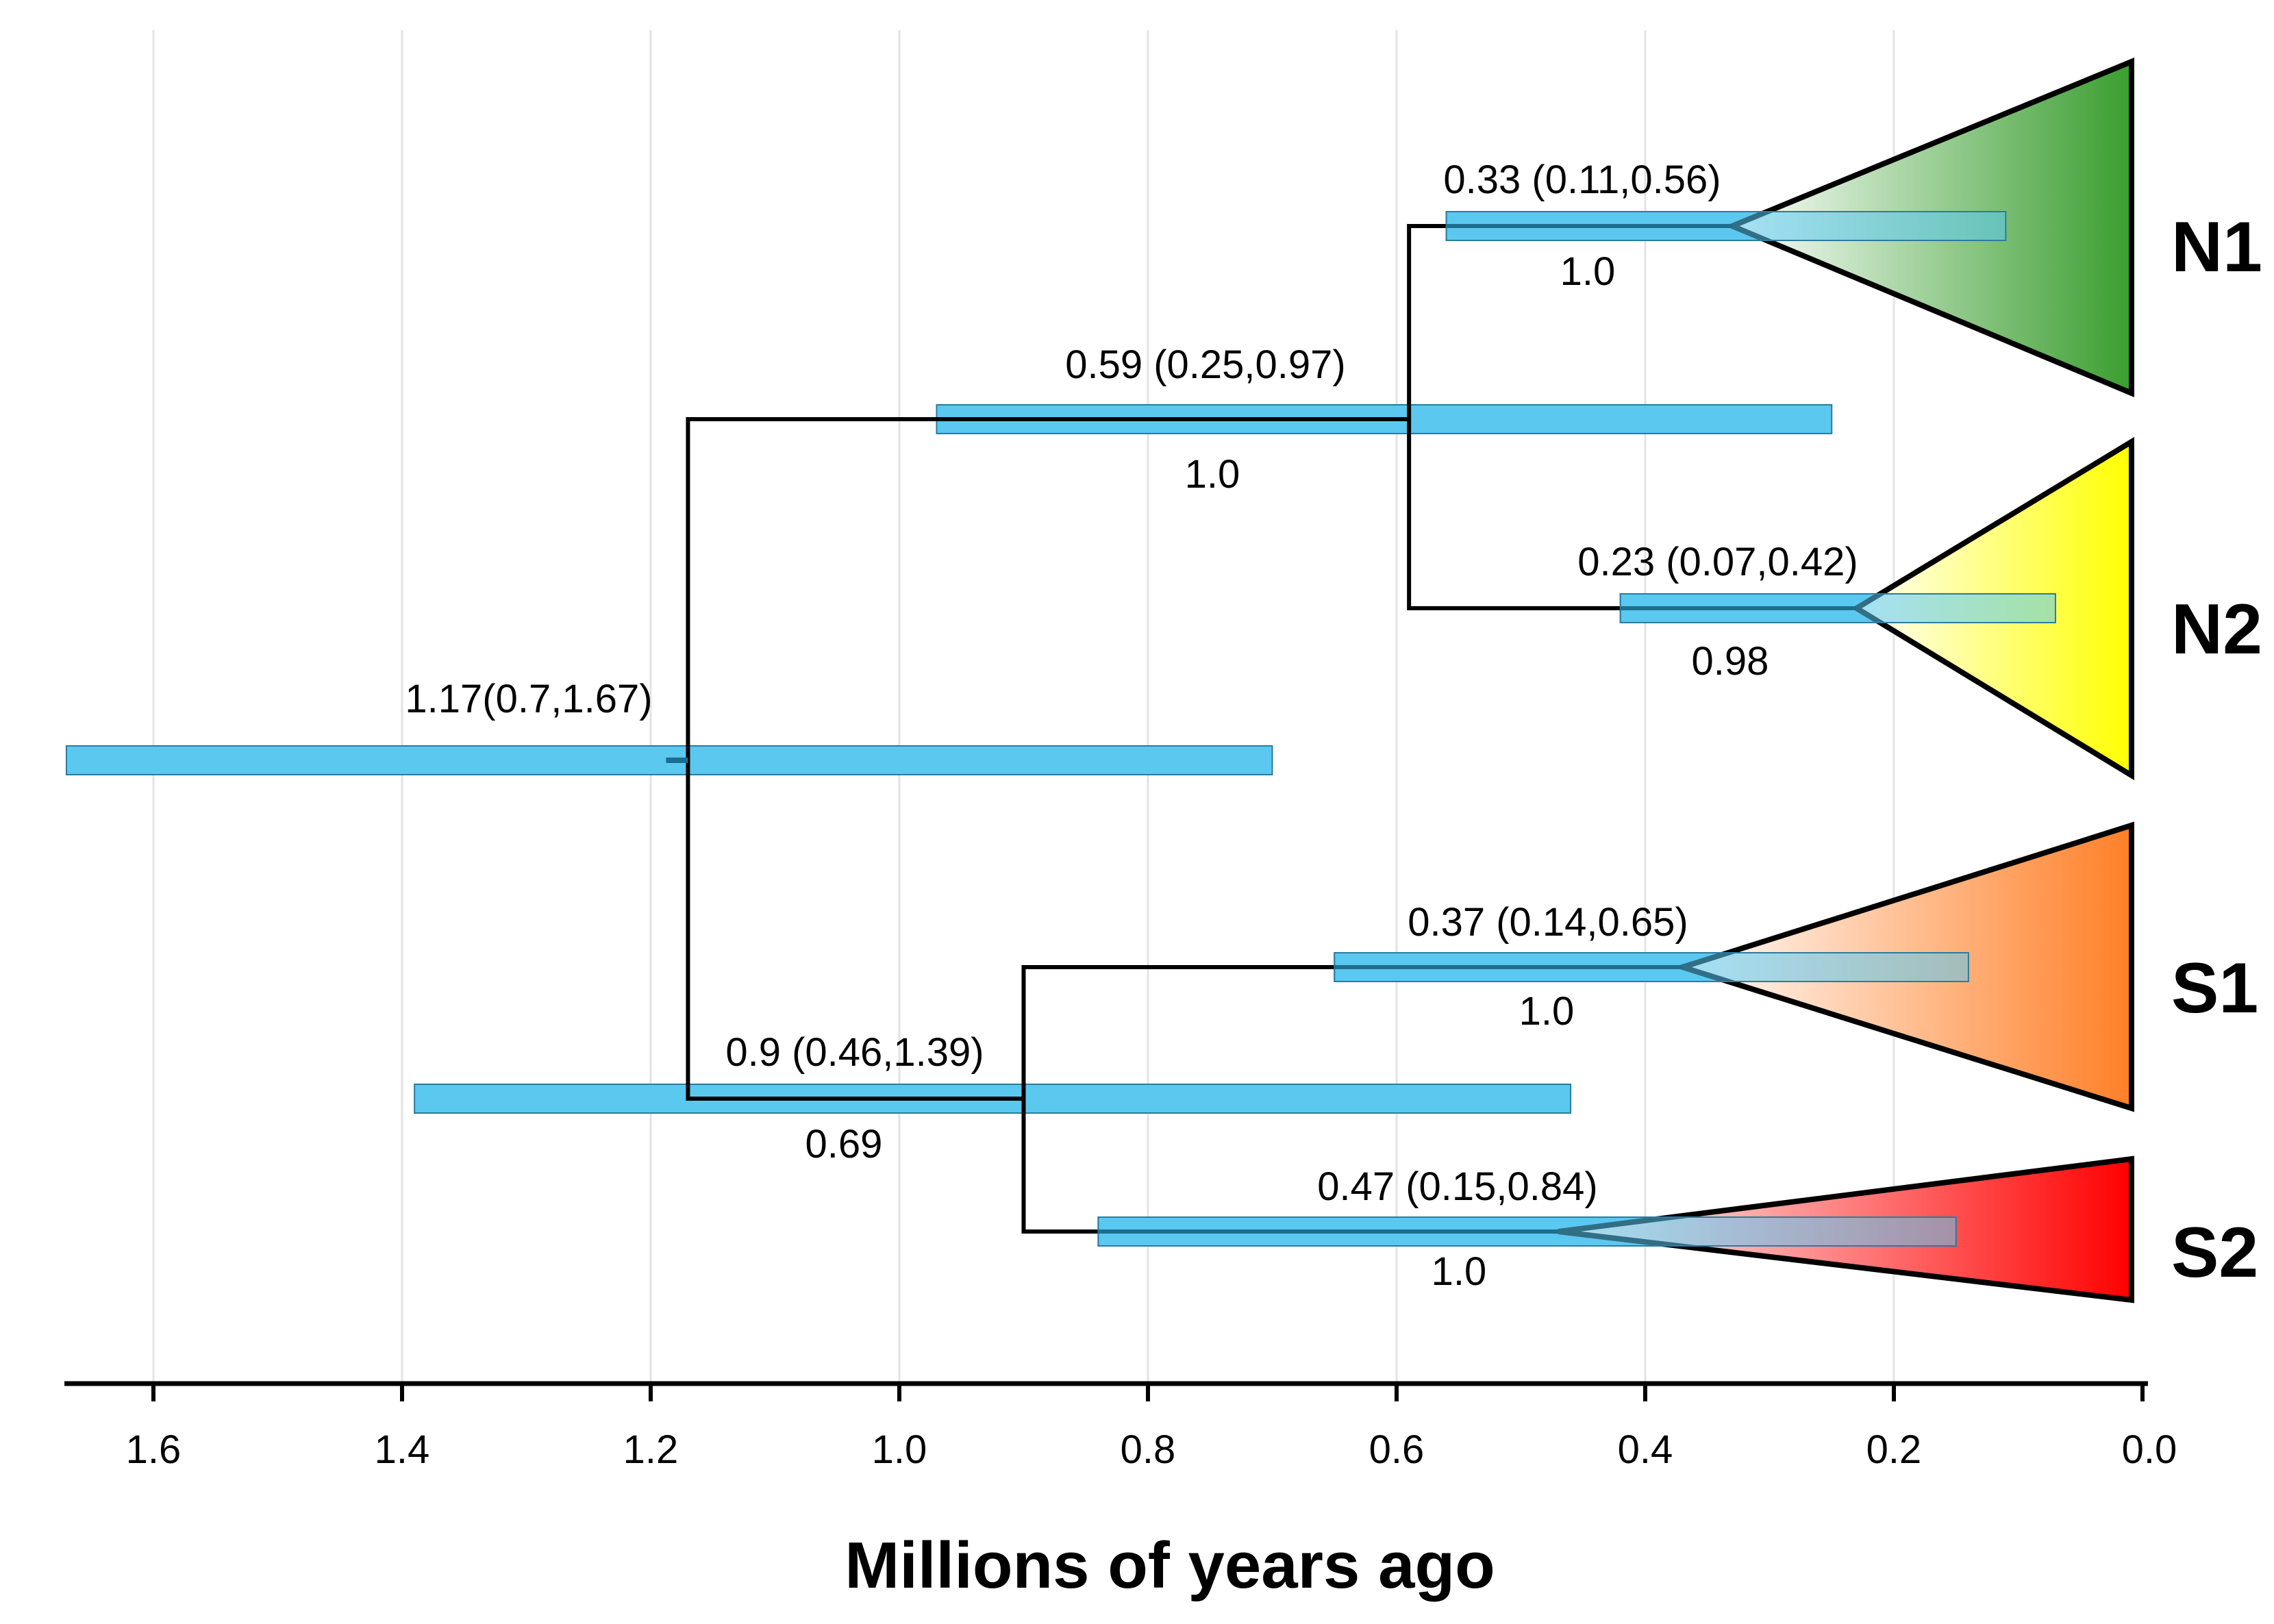  Describe the element at coordinates (2216, 629) in the screenshot. I see `clade-label-n2: N2` at that location.